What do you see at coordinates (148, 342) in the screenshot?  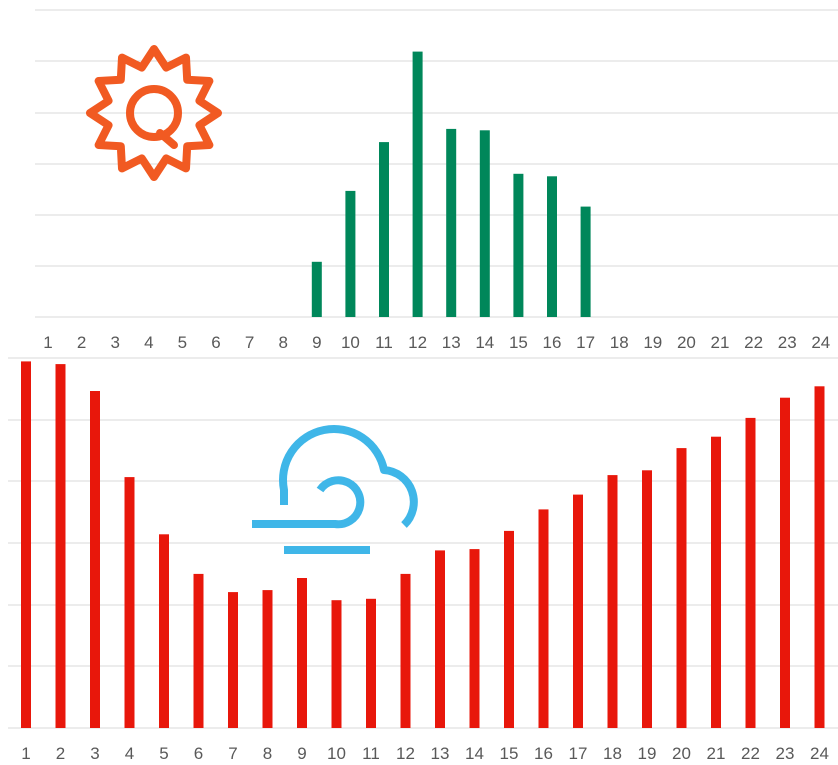 I see `solar-x-tick-label: 4` at bounding box center [148, 342].